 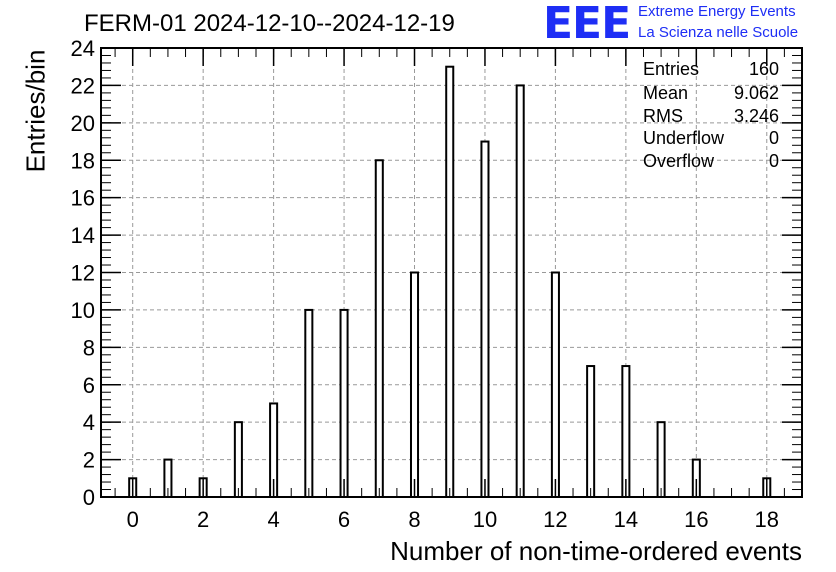 What do you see at coordinates (684, 138) in the screenshot?
I see `stat-label: Underflow` at bounding box center [684, 138].